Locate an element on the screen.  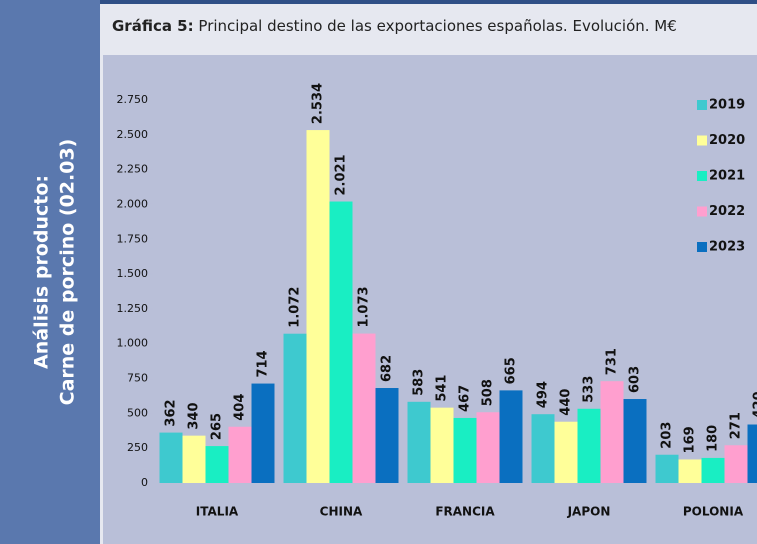
data-label: 440 is located at coordinates (566, 402).